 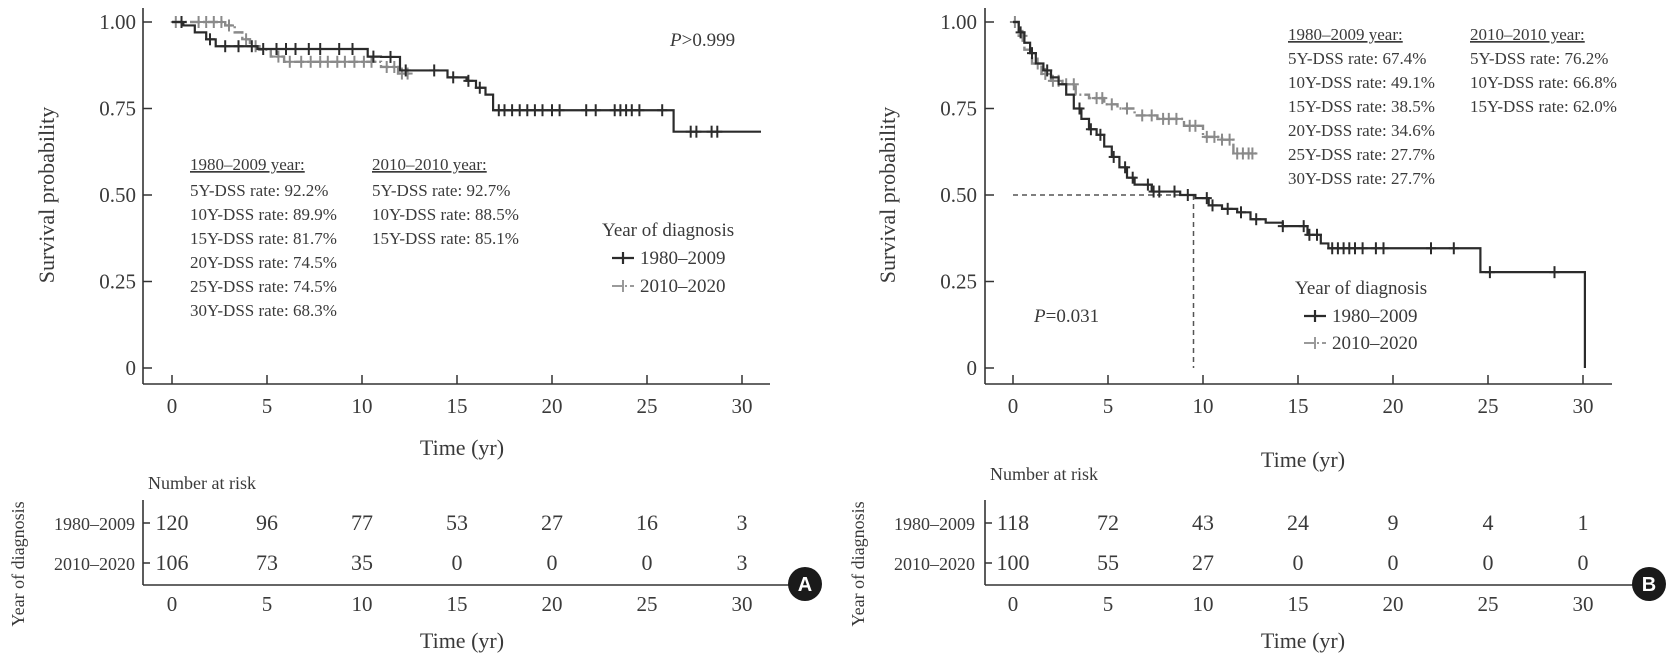 I want to click on x-tick-label: 30, so click(x=1583, y=406).